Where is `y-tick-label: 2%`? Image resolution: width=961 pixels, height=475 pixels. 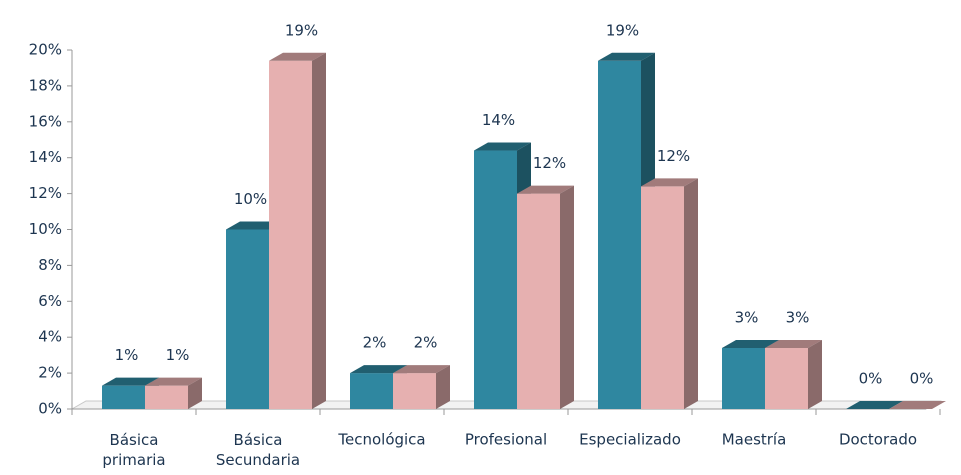 y-tick-label: 2% is located at coordinates (50, 373).